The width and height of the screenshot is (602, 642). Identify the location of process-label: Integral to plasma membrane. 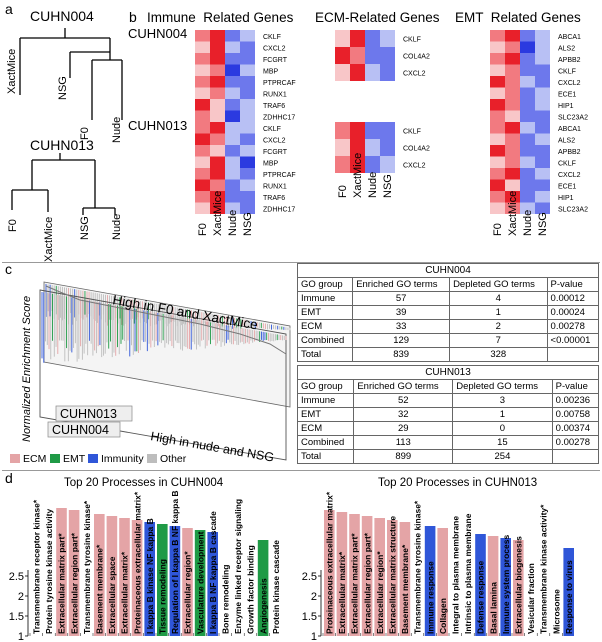
(456, 575).